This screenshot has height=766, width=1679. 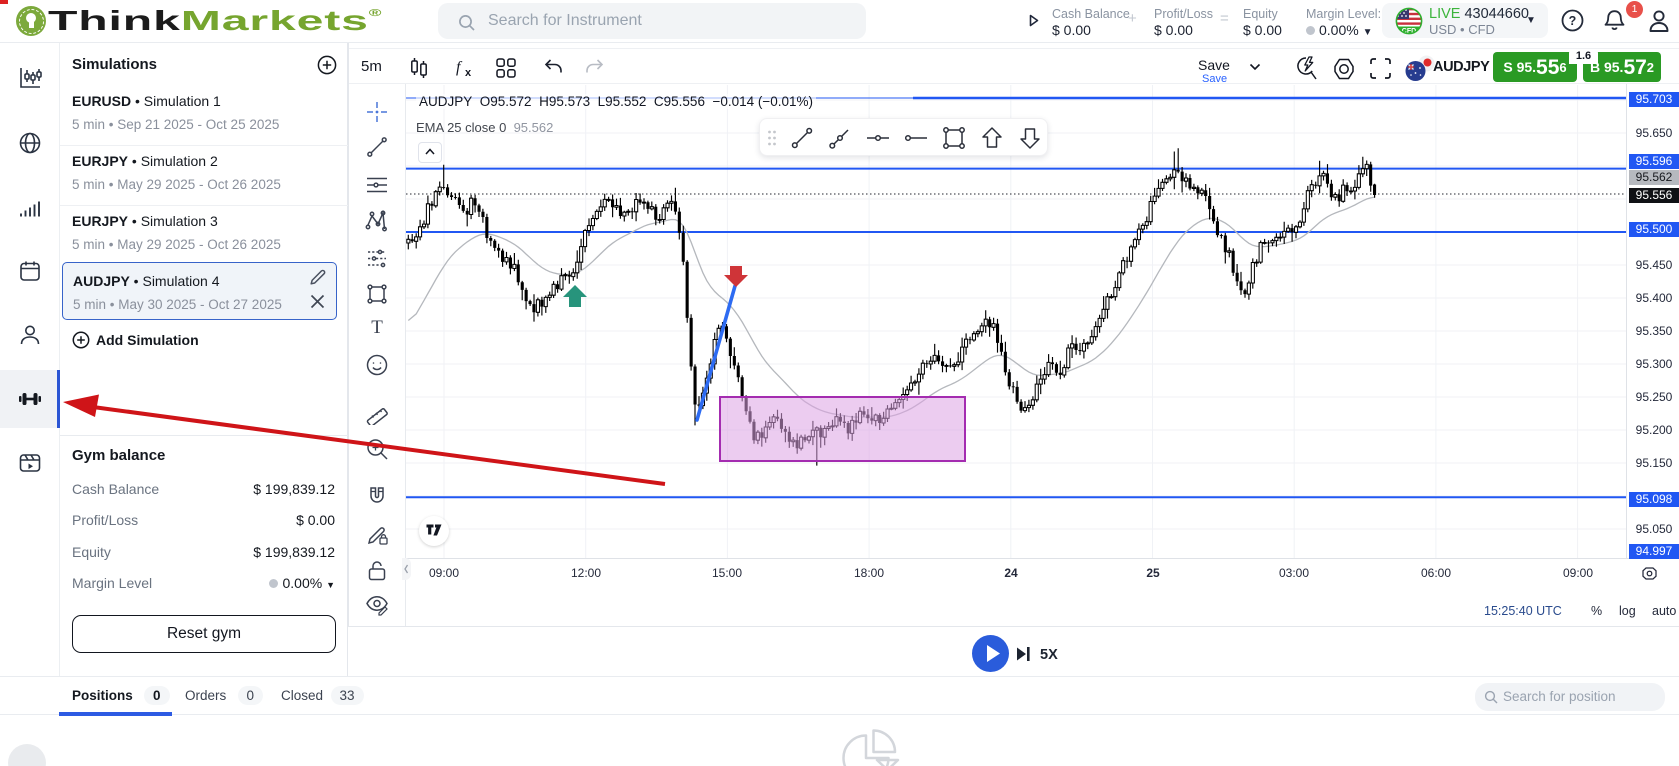 I want to click on svg-text: T, so click(x=377, y=327).